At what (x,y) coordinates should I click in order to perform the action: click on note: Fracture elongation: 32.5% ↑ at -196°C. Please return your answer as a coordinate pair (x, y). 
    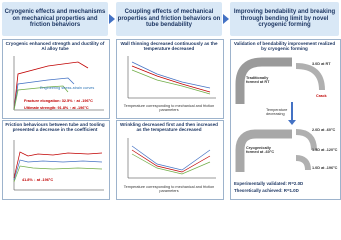
    Looking at the image, I should click on (58, 101).